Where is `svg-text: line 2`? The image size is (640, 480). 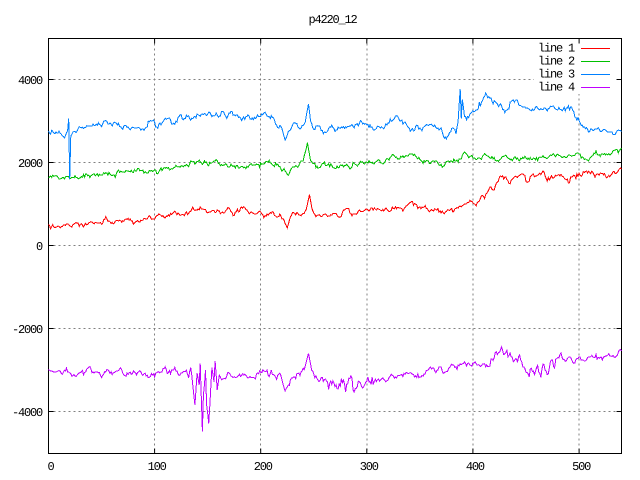 svg-text: line 2 is located at coordinates (556, 61).